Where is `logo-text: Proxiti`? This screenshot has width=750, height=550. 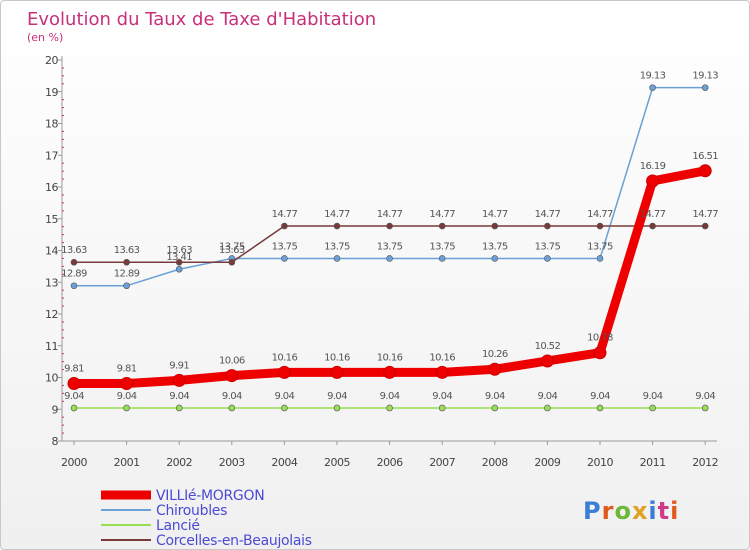 logo-text: Proxiti is located at coordinates (631, 511).